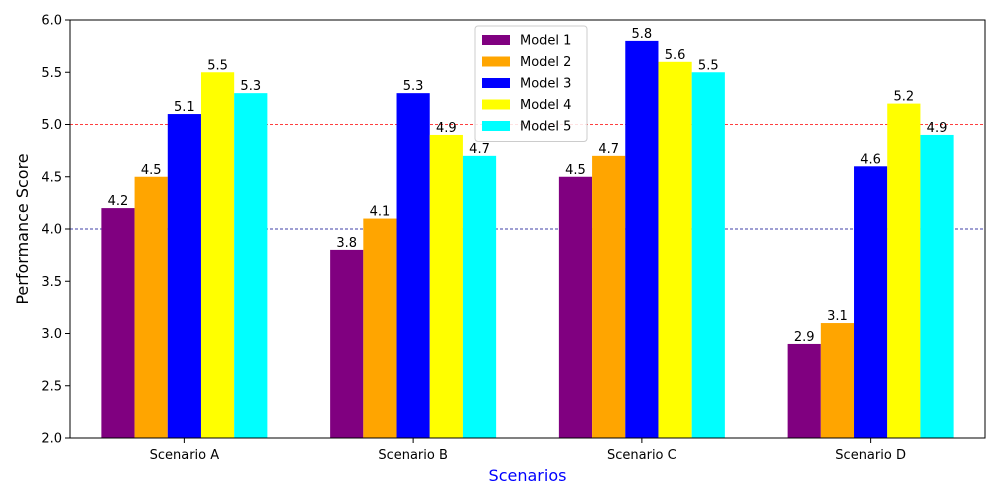 The height and width of the screenshot is (500, 1000). I want to click on y-tick-label: 3.5, so click(51, 282).